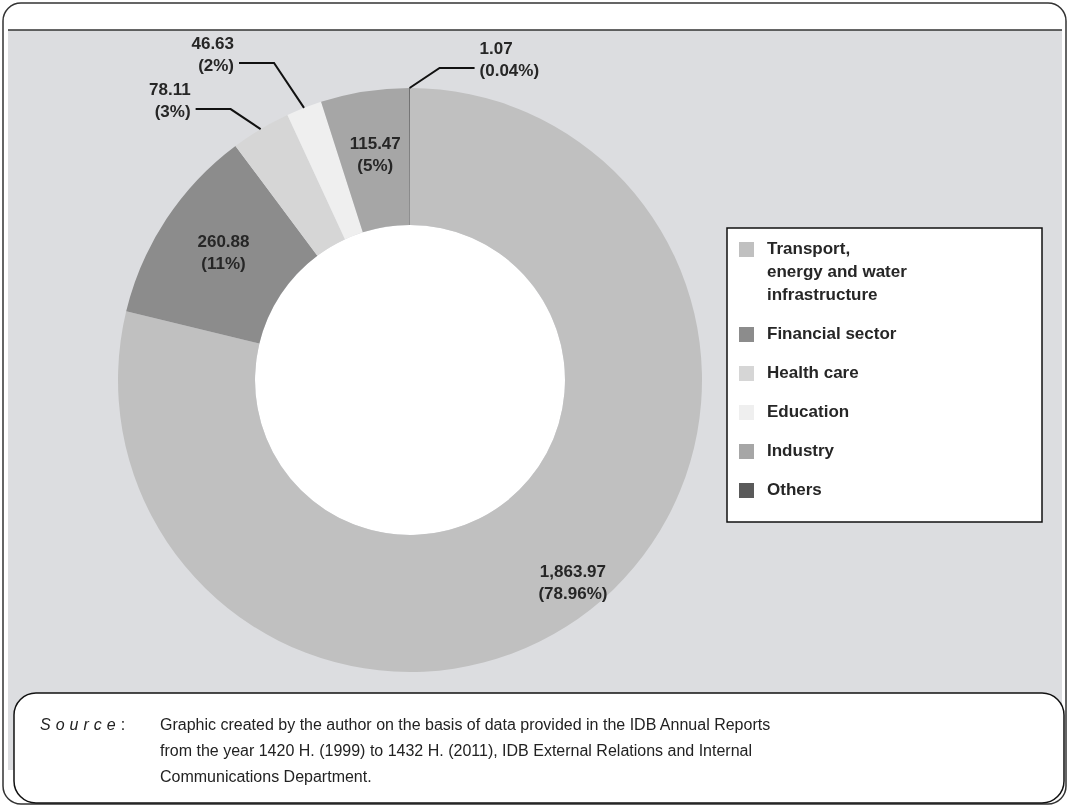  What do you see at coordinates (813, 372) in the screenshot?
I see `legend-label: Health care` at bounding box center [813, 372].